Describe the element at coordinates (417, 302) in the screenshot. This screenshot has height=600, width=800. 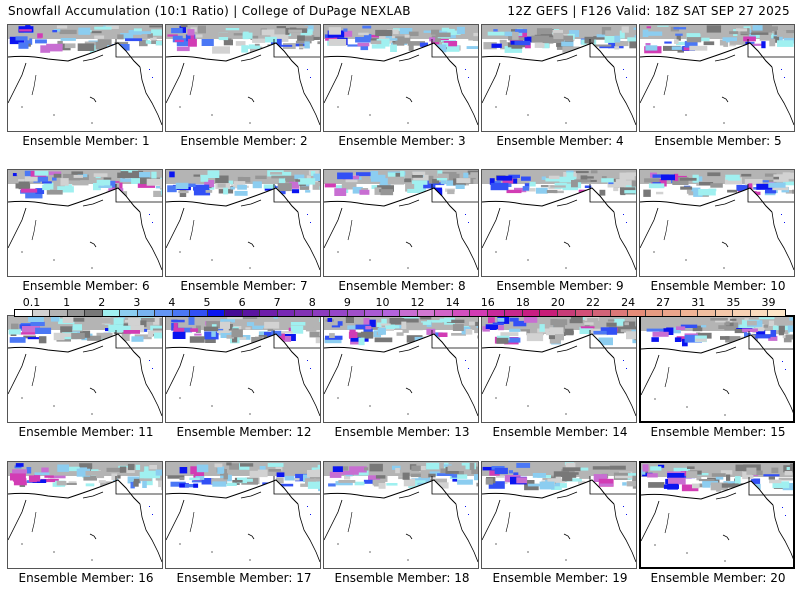
I see `colorbar-label: 12` at that location.